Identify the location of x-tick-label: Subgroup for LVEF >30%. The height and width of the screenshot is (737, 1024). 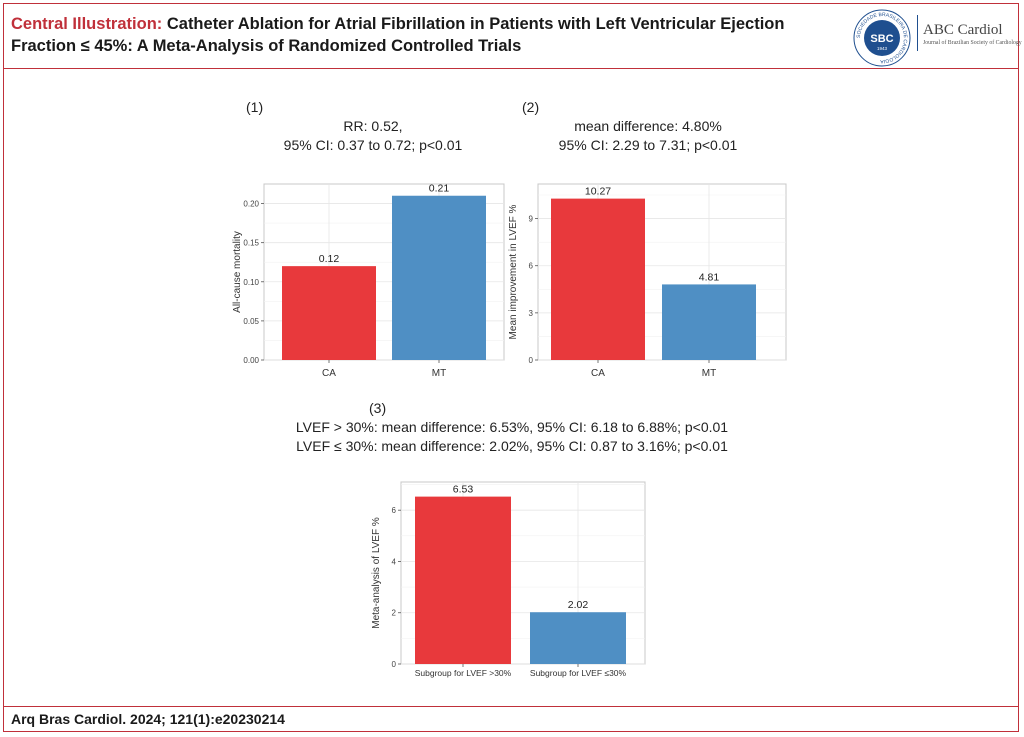
(463, 673).